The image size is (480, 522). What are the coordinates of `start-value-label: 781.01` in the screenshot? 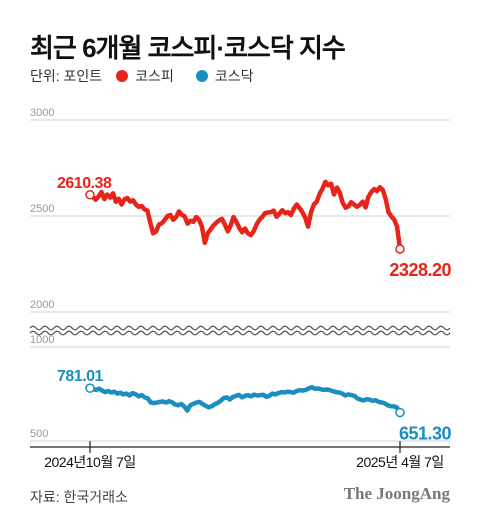 It's located at (80, 376).